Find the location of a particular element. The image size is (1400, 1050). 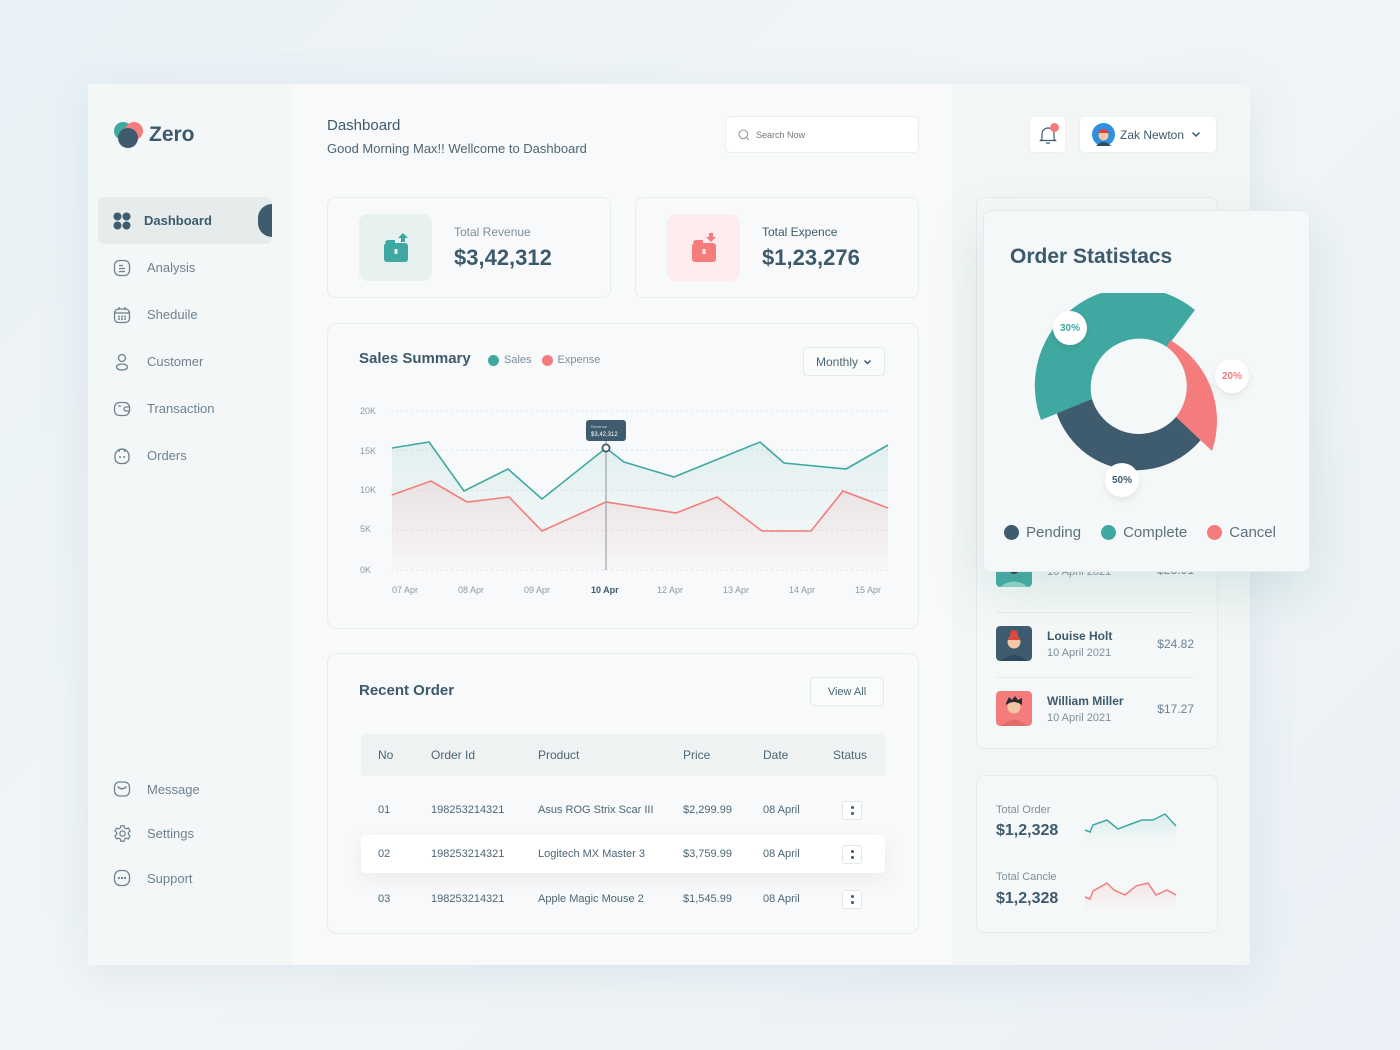

x-tick-active: 10 Apr is located at coordinates (605, 590).